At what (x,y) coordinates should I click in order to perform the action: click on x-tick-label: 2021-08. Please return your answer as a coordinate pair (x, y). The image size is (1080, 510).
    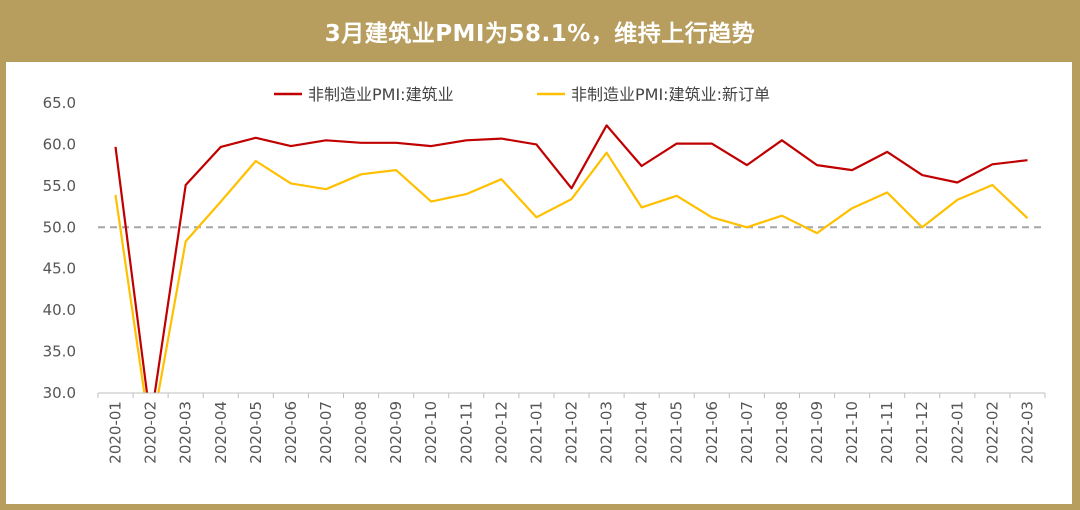
    Looking at the image, I should click on (782, 432).